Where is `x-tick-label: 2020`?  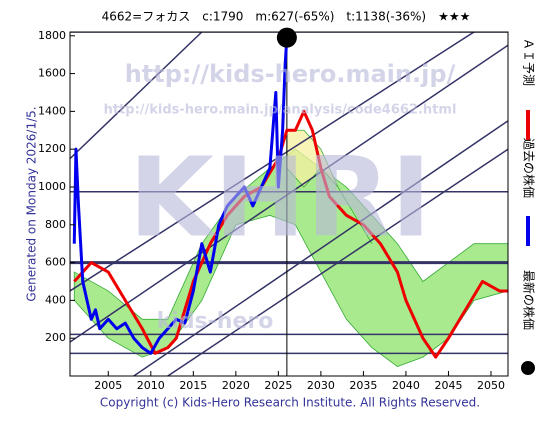
x-tick-label: 2020 is located at coordinates (236, 385).